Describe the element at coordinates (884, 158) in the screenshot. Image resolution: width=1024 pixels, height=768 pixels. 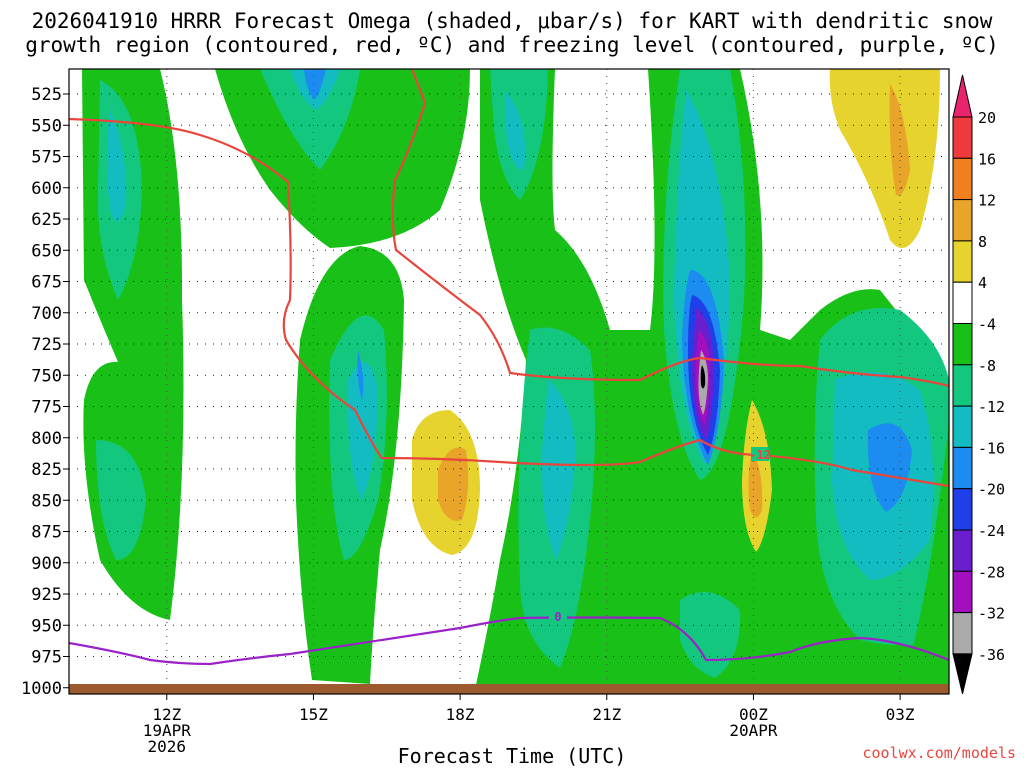
I see `descent-cell-03z` at that location.